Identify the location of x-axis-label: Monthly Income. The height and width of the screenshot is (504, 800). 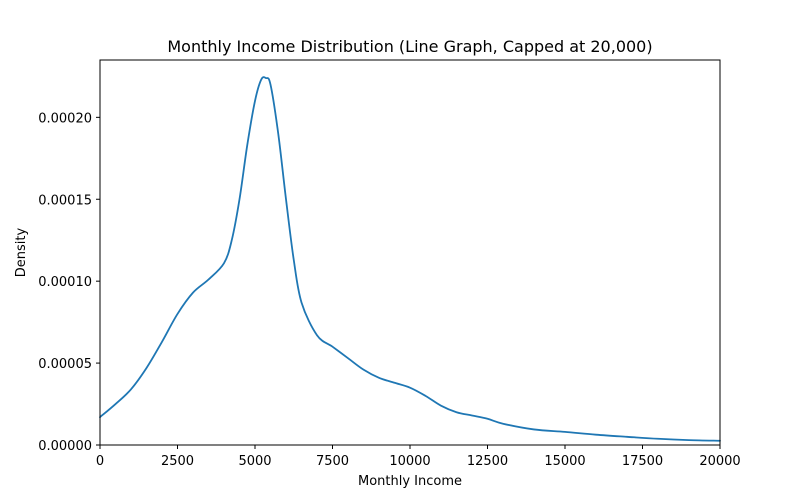
(410, 481).